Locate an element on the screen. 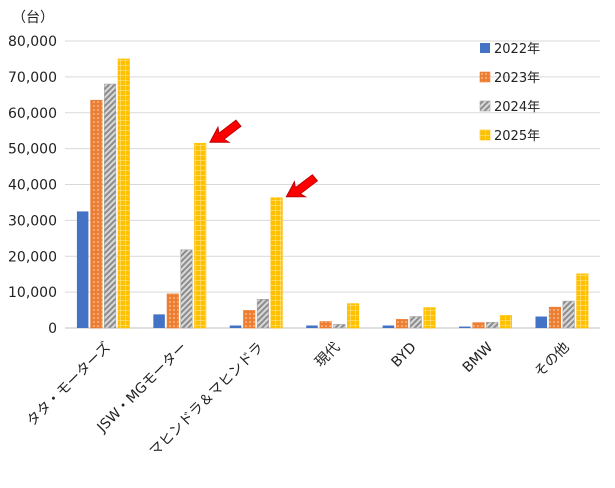 The width and height of the screenshot is (615, 488). legend-label: 2022年 is located at coordinates (517, 49).